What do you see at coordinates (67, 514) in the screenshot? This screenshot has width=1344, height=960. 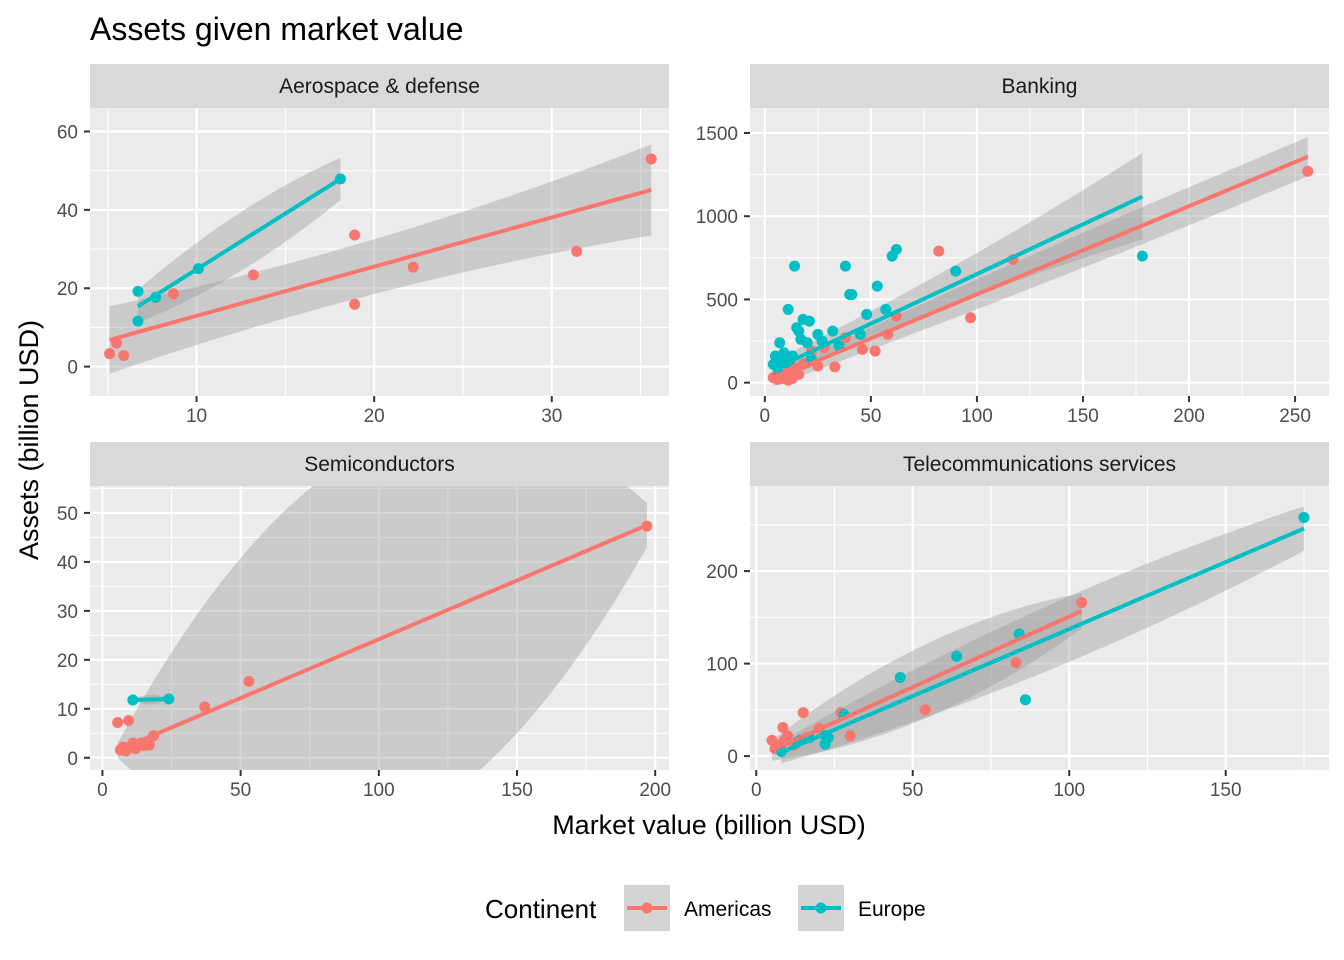 I see `y-tick-label: 50` at bounding box center [67, 514].